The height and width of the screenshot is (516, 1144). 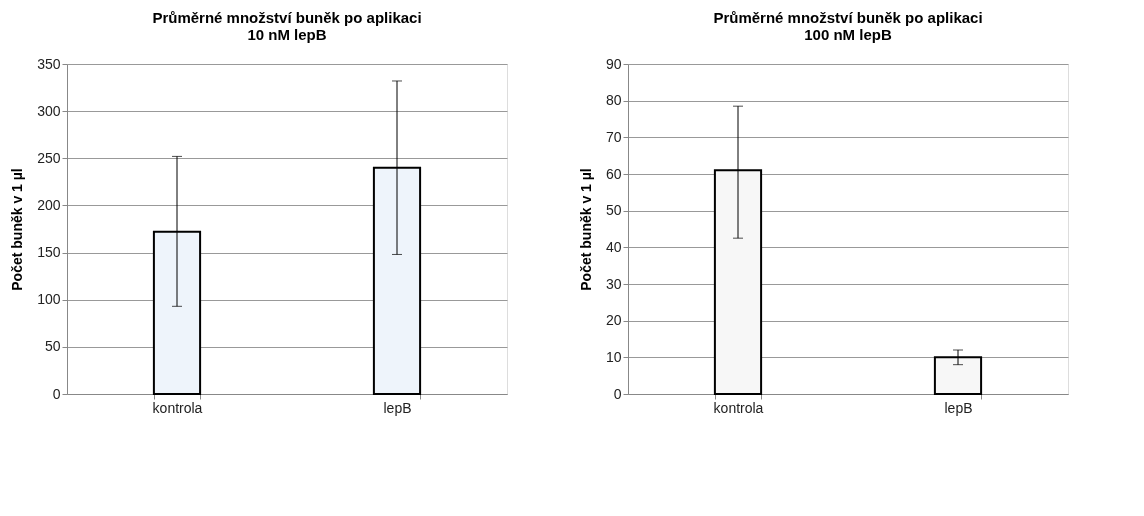 What do you see at coordinates (49, 252) in the screenshot?
I see `y-tick-label: 150` at bounding box center [49, 252].